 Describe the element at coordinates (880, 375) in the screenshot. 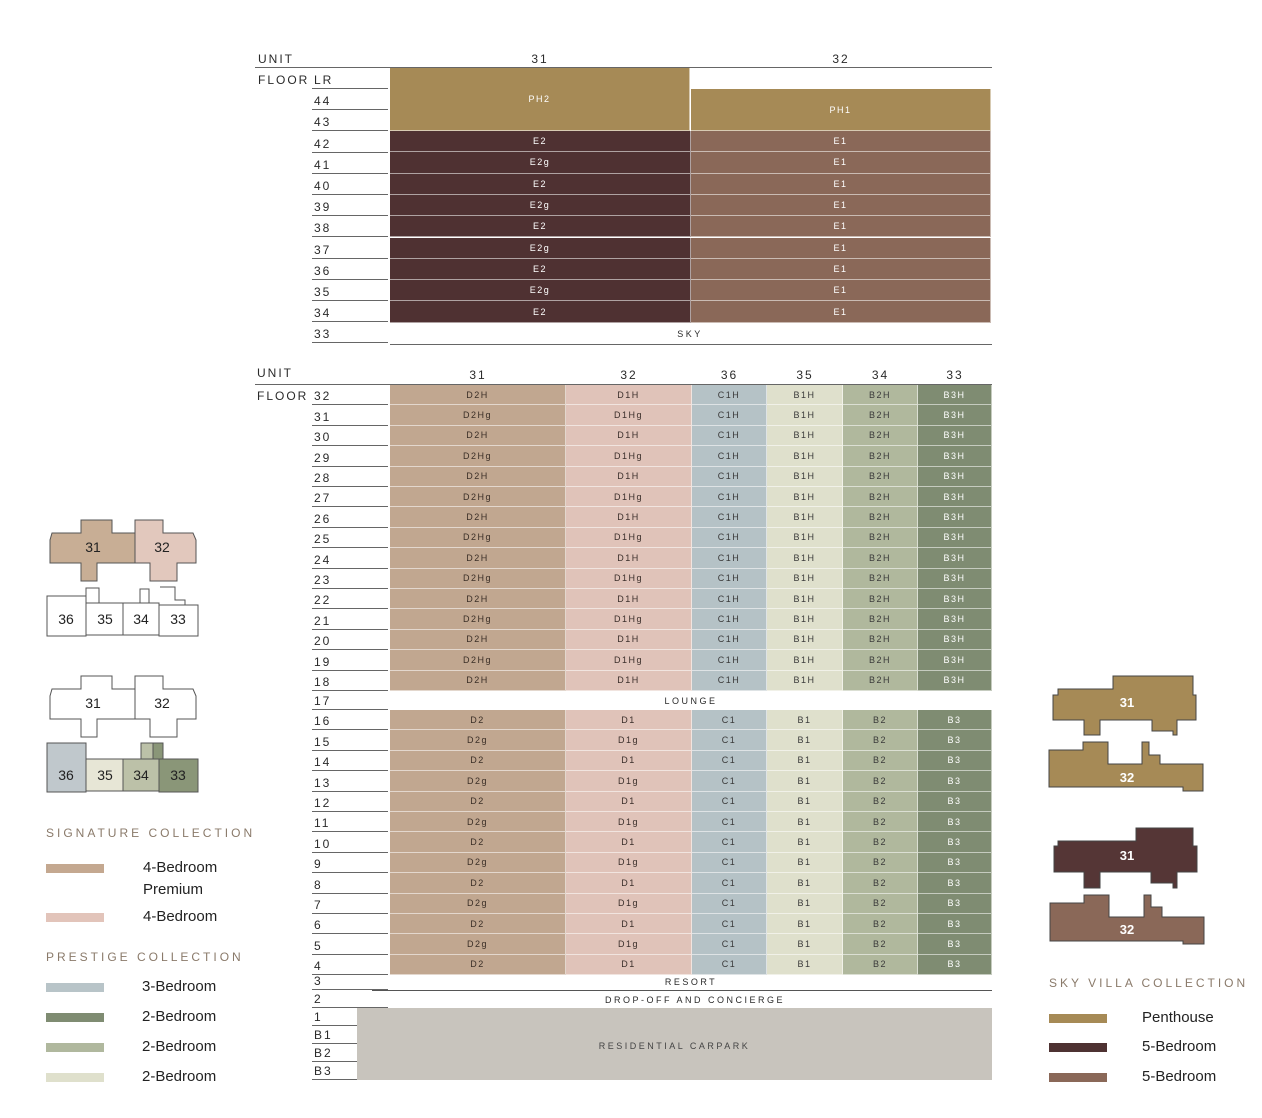

I see `unit-header: 34` at that location.